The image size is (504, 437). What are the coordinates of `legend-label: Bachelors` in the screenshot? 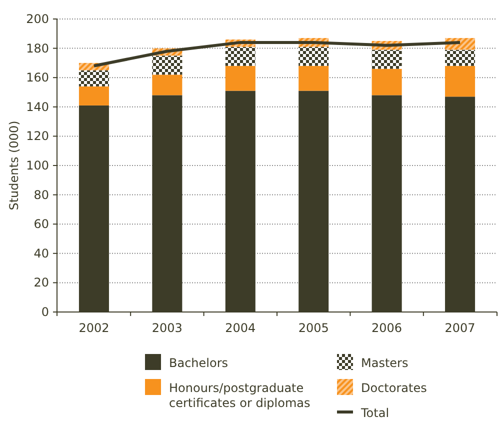 It's located at (198, 363).